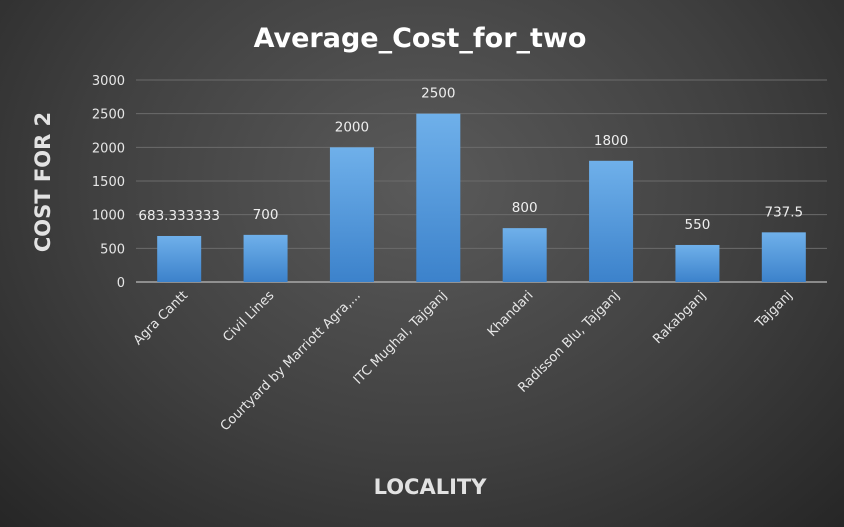 The height and width of the screenshot is (527, 844). Describe the element at coordinates (121, 283) in the screenshot. I see `y-tick-label: 0` at that location.